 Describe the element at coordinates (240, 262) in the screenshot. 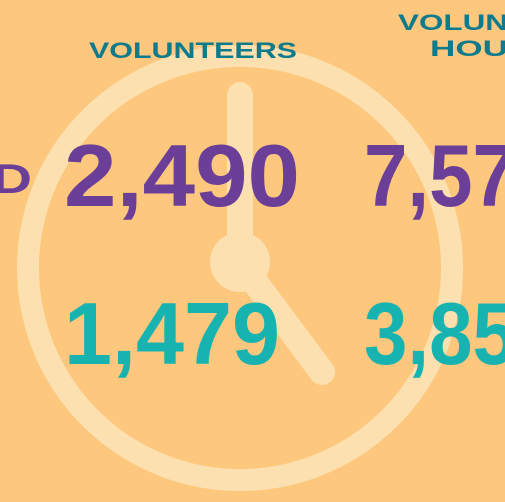

I see `clock-center` at that location.